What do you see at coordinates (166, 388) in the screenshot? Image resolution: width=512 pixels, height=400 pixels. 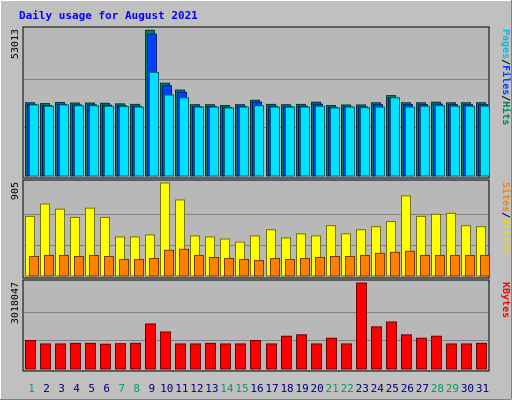 I see `x-tick-label-10: 10` at bounding box center [166, 388].